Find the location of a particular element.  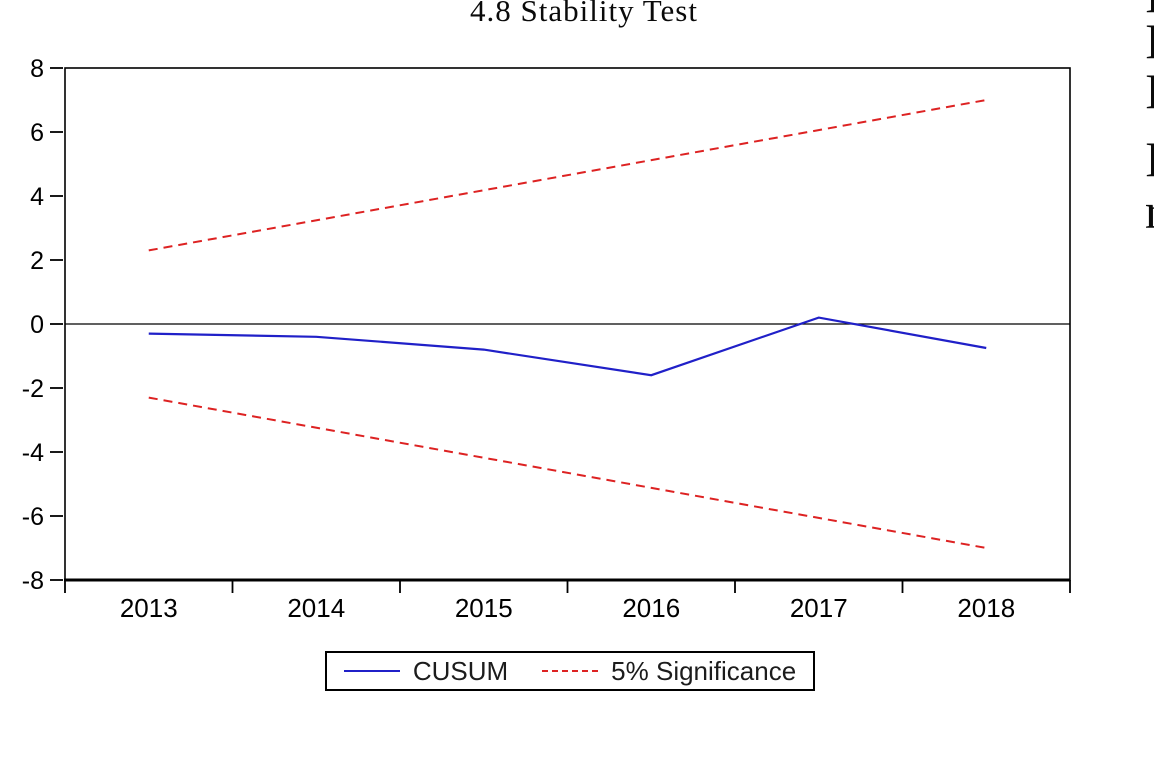

cusum-line-sample-icon is located at coordinates (371, 671).